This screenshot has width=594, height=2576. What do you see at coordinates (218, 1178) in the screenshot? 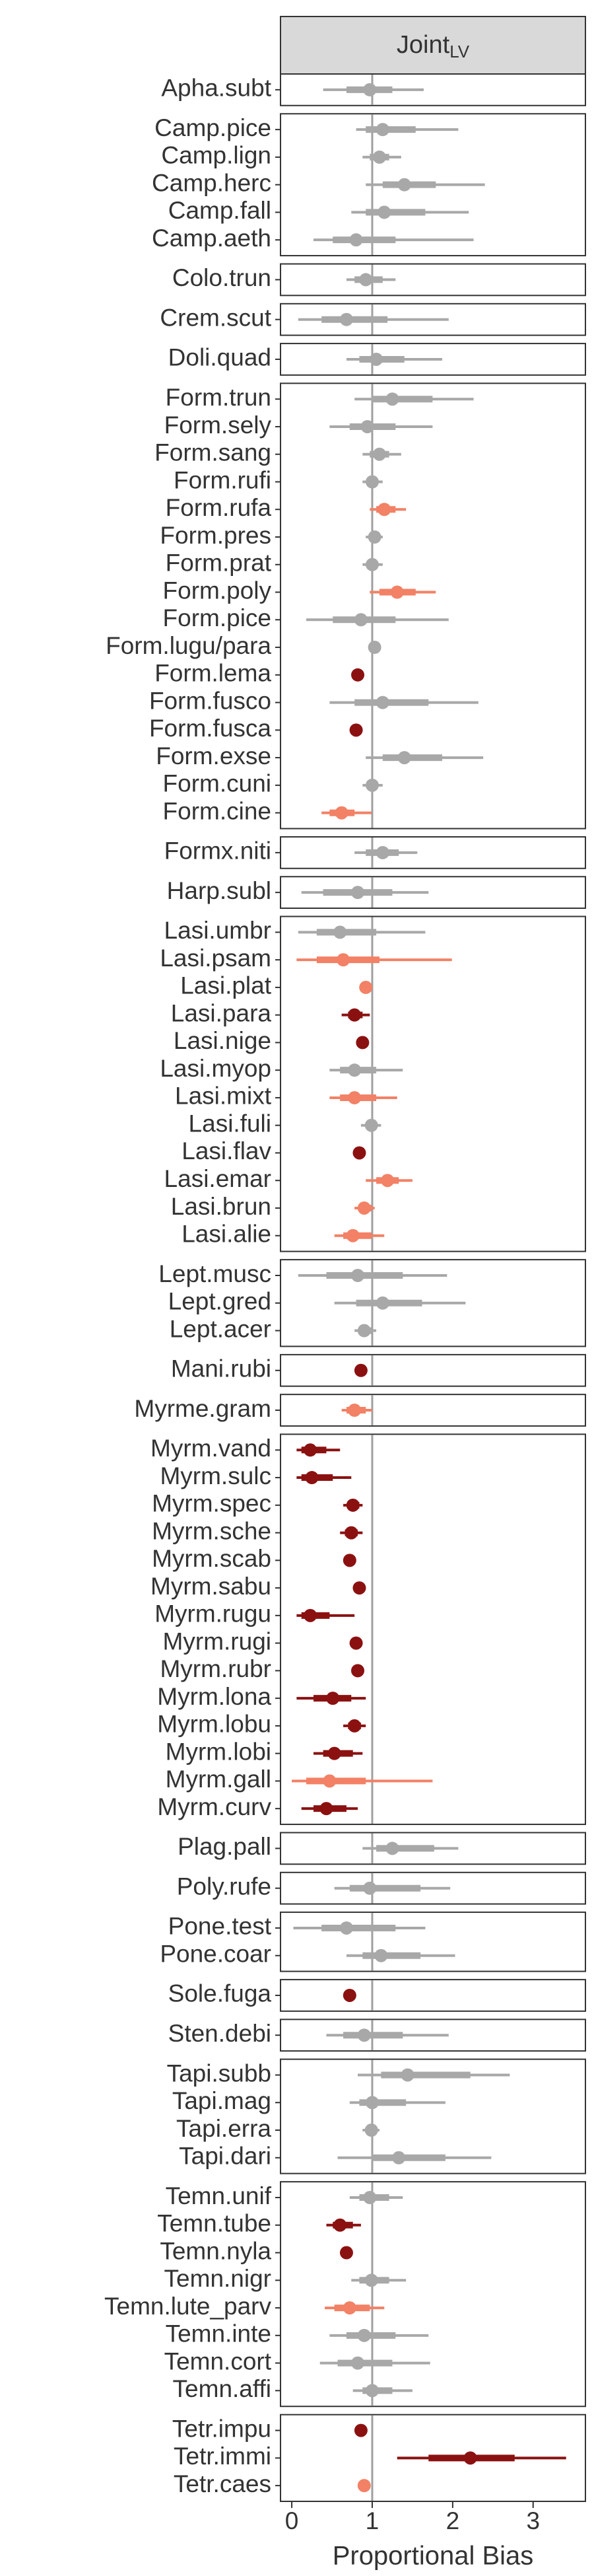
I see `y-tick-label: Lasi.emar` at bounding box center [218, 1178].